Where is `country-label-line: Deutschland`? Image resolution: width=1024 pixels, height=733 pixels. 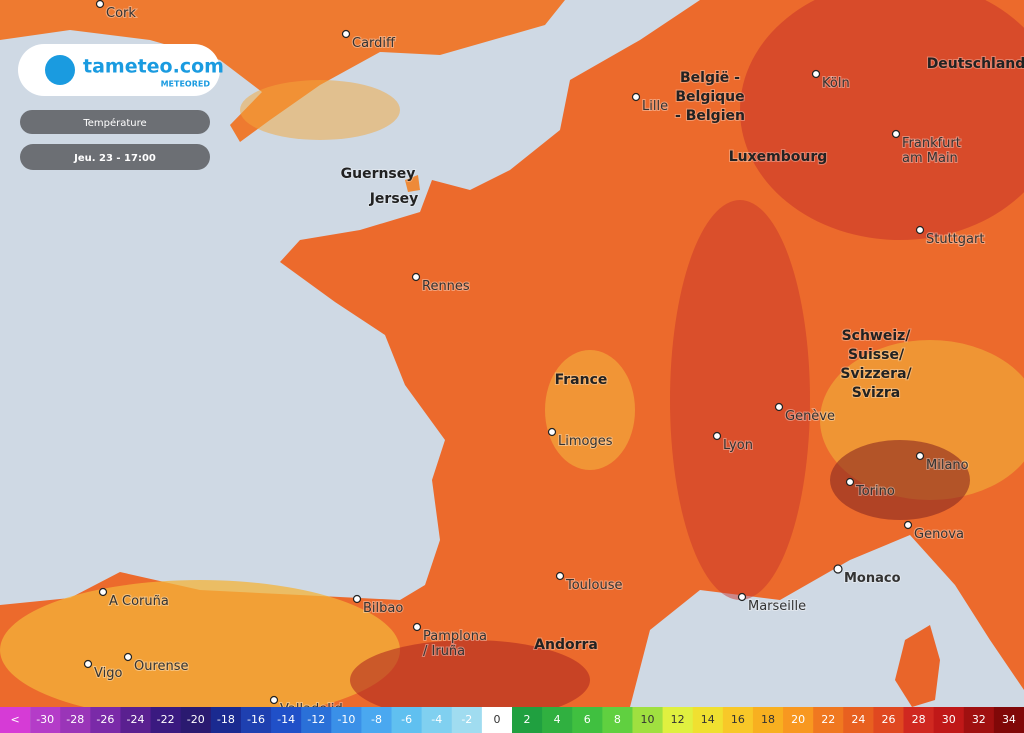 country-label-line: Deutschland is located at coordinates (975, 64).